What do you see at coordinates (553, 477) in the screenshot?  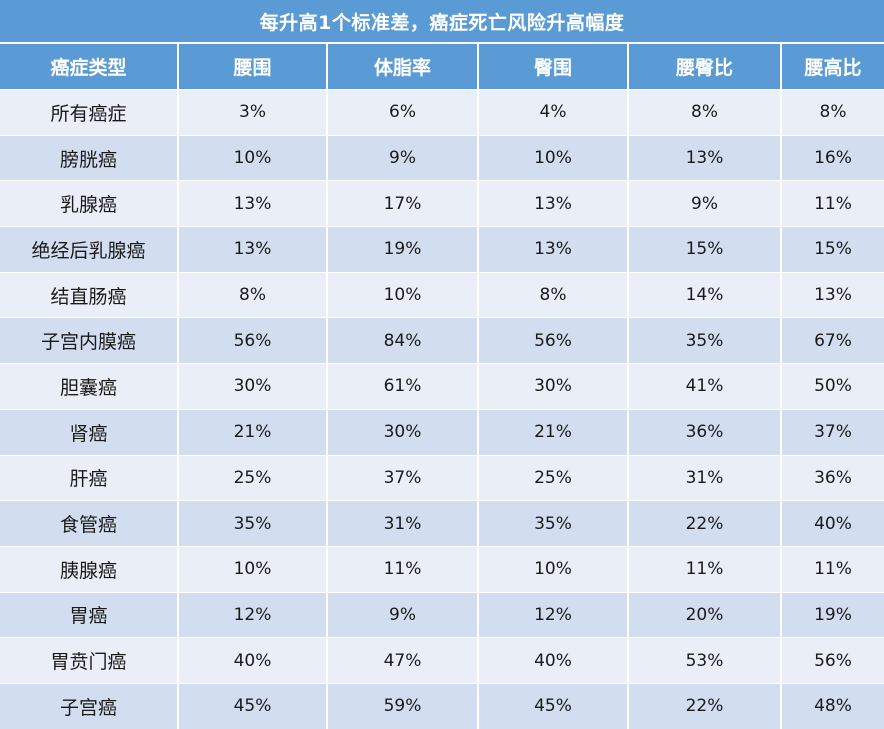 I see `hip-cell: 25%` at bounding box center [553, 477].